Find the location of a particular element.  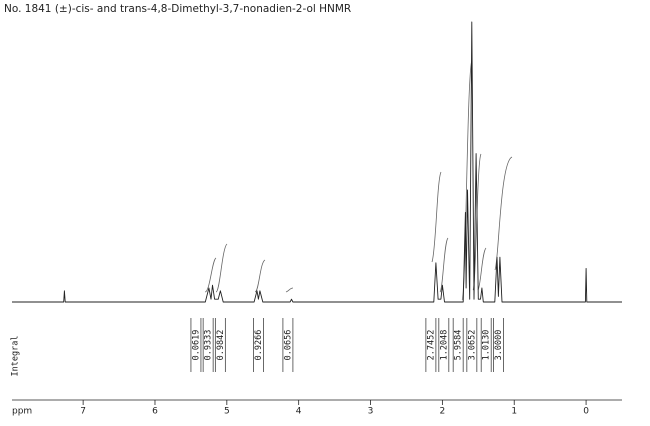

integral-value: 0.9333 is located at coordinates (209, 345).